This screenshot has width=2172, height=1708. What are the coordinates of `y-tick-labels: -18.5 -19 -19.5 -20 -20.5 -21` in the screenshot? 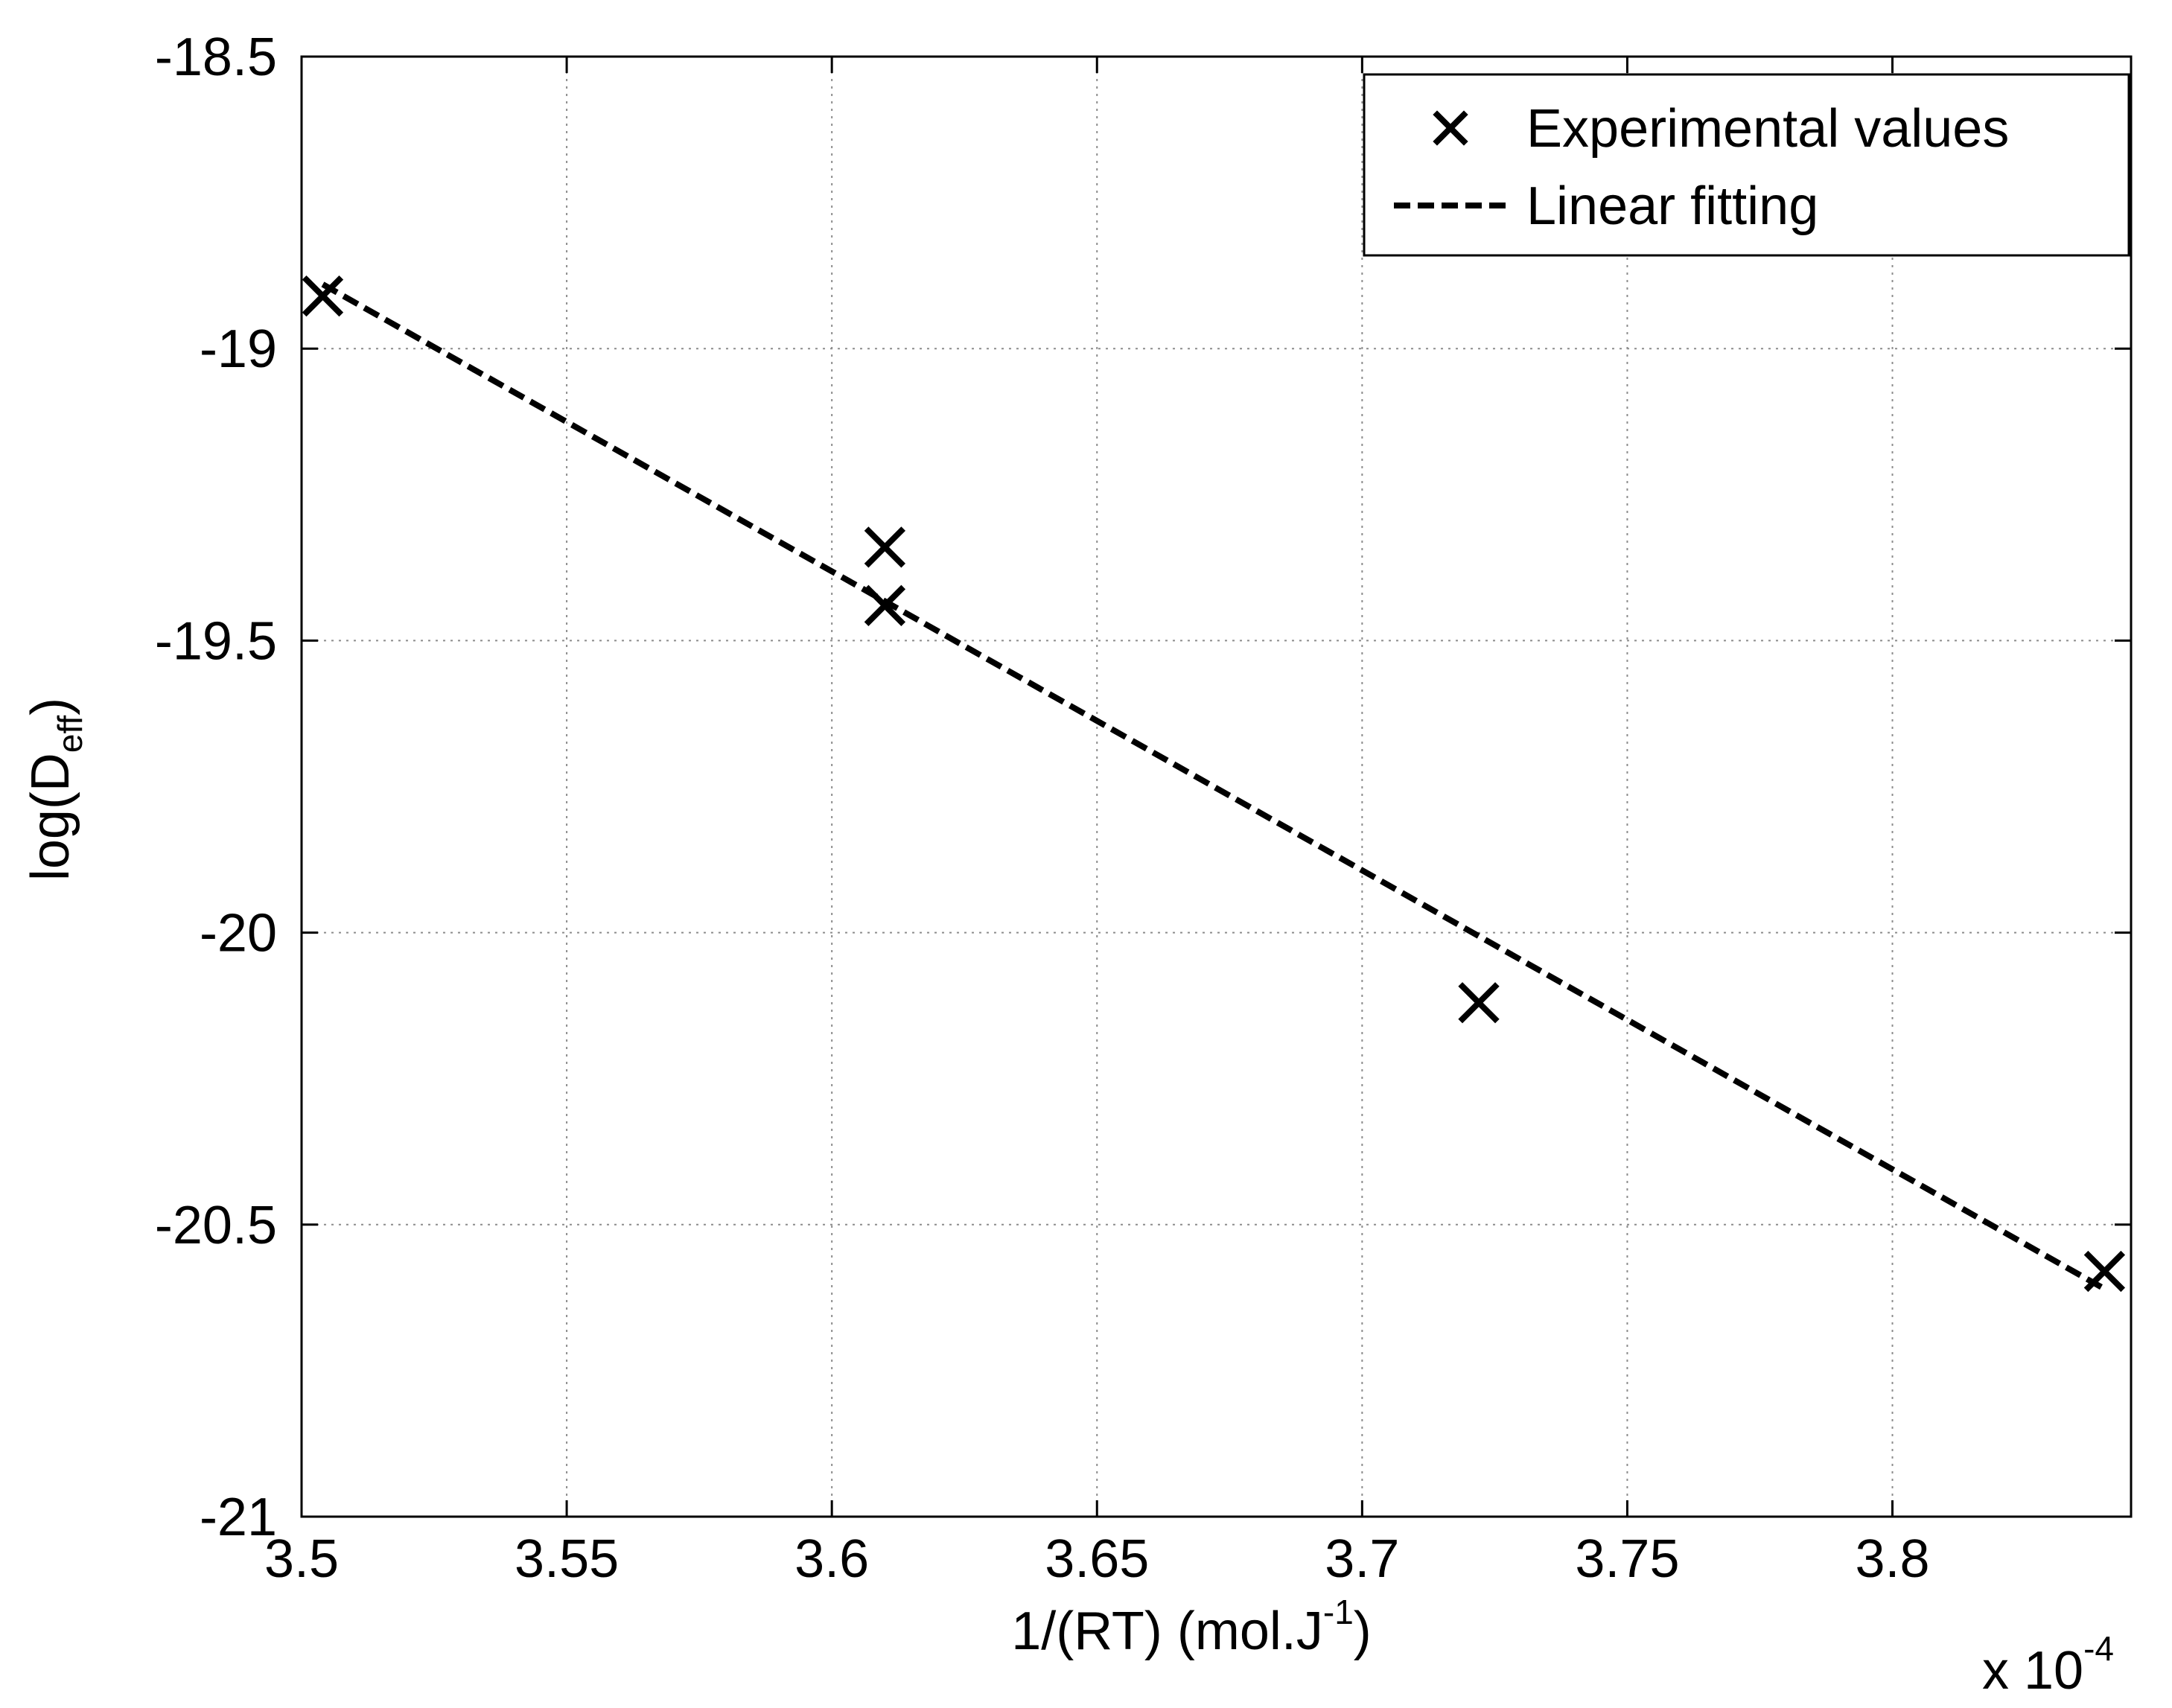 It's located at (216, 788).